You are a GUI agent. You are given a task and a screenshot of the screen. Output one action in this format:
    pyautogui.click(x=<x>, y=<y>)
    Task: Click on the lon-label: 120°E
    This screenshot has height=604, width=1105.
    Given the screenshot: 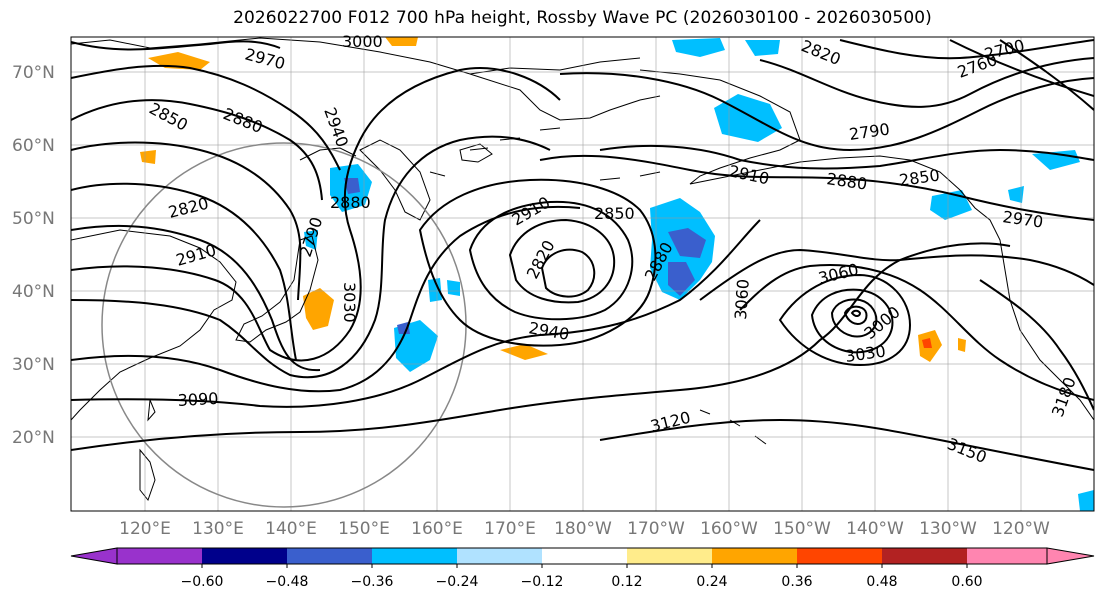 What is the action you would take?
    pyautogui.click(x=145, y=529)
    